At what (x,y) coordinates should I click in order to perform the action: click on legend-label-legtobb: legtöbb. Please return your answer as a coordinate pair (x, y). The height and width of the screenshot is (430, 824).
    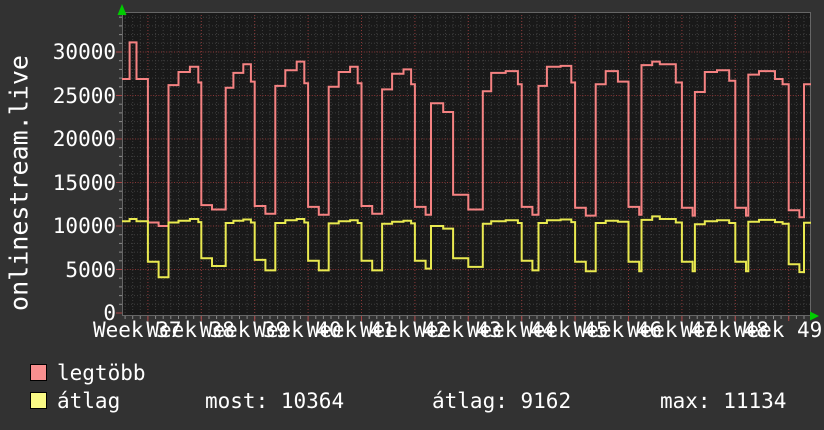
    Looking at the image, I should click on (101, 373).